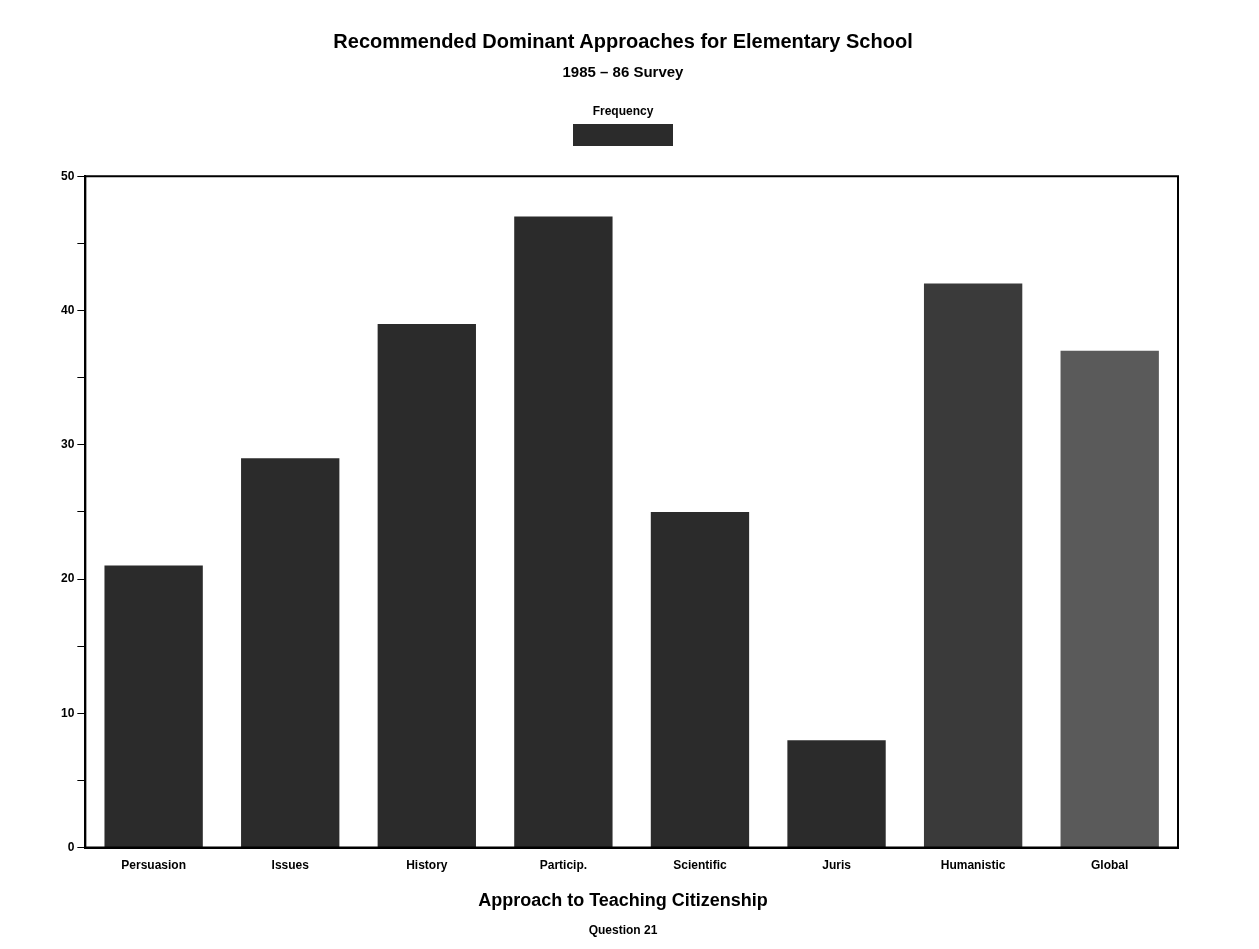  What do you see at coordinates (700, 865) in the screenshot?
I see `x-tick-label: Scientific` at bounding box center [700, 865].